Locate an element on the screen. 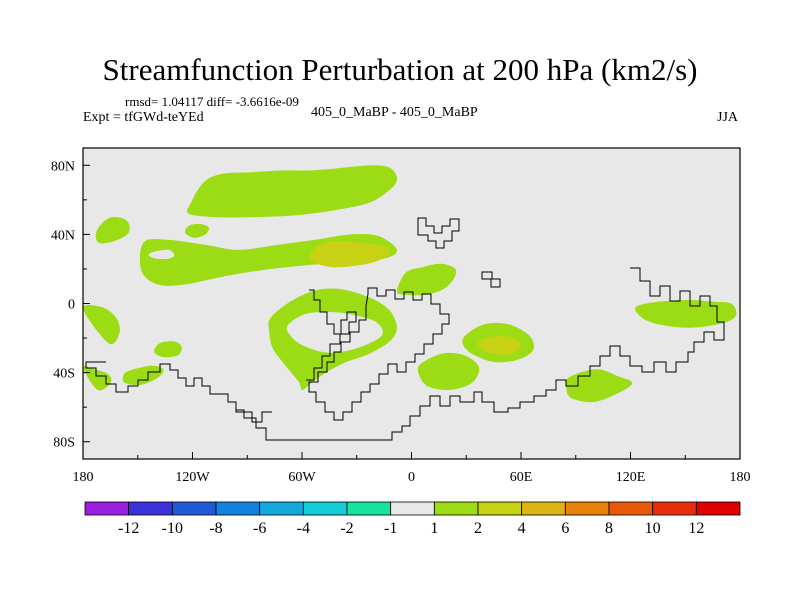 This screenshot has height=600, width=800. colorbar-label: 4 is located at coordinates (522, 528).